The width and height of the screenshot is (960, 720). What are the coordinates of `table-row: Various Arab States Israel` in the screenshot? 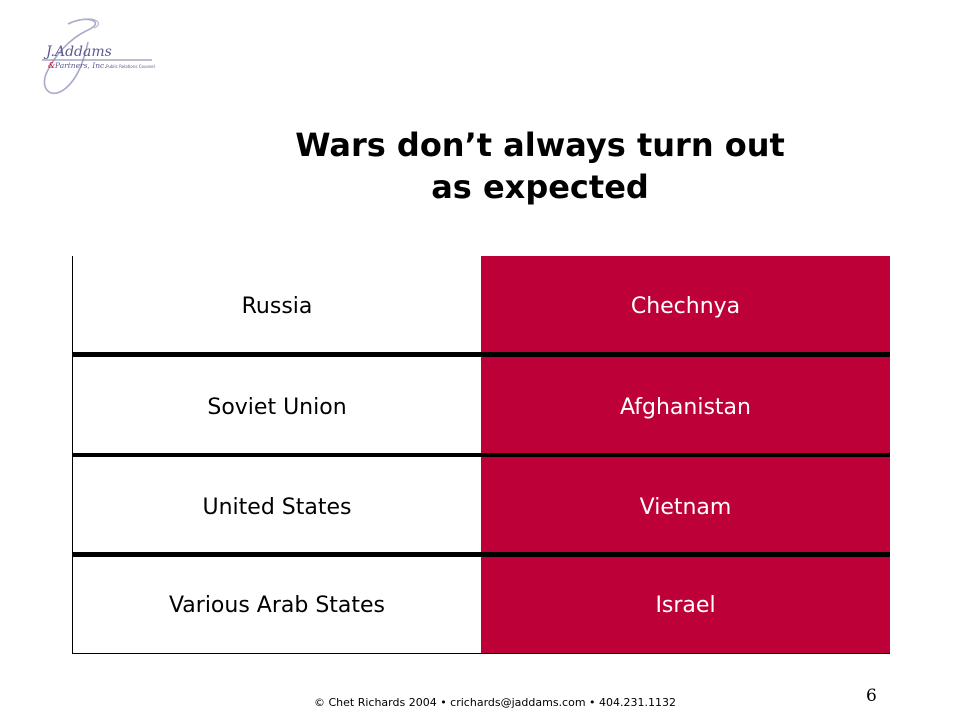 It's located at (481, 605).